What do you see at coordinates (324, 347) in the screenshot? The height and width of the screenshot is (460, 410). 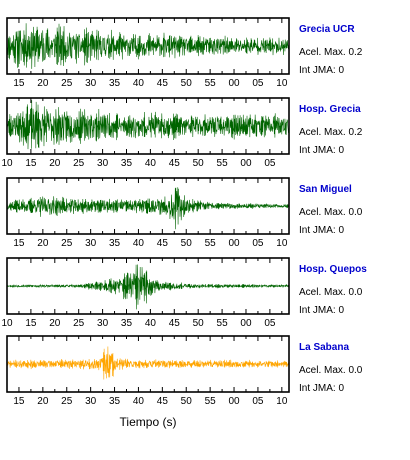 I see `station-name: La Sabana` at bounding box center [324, 347].